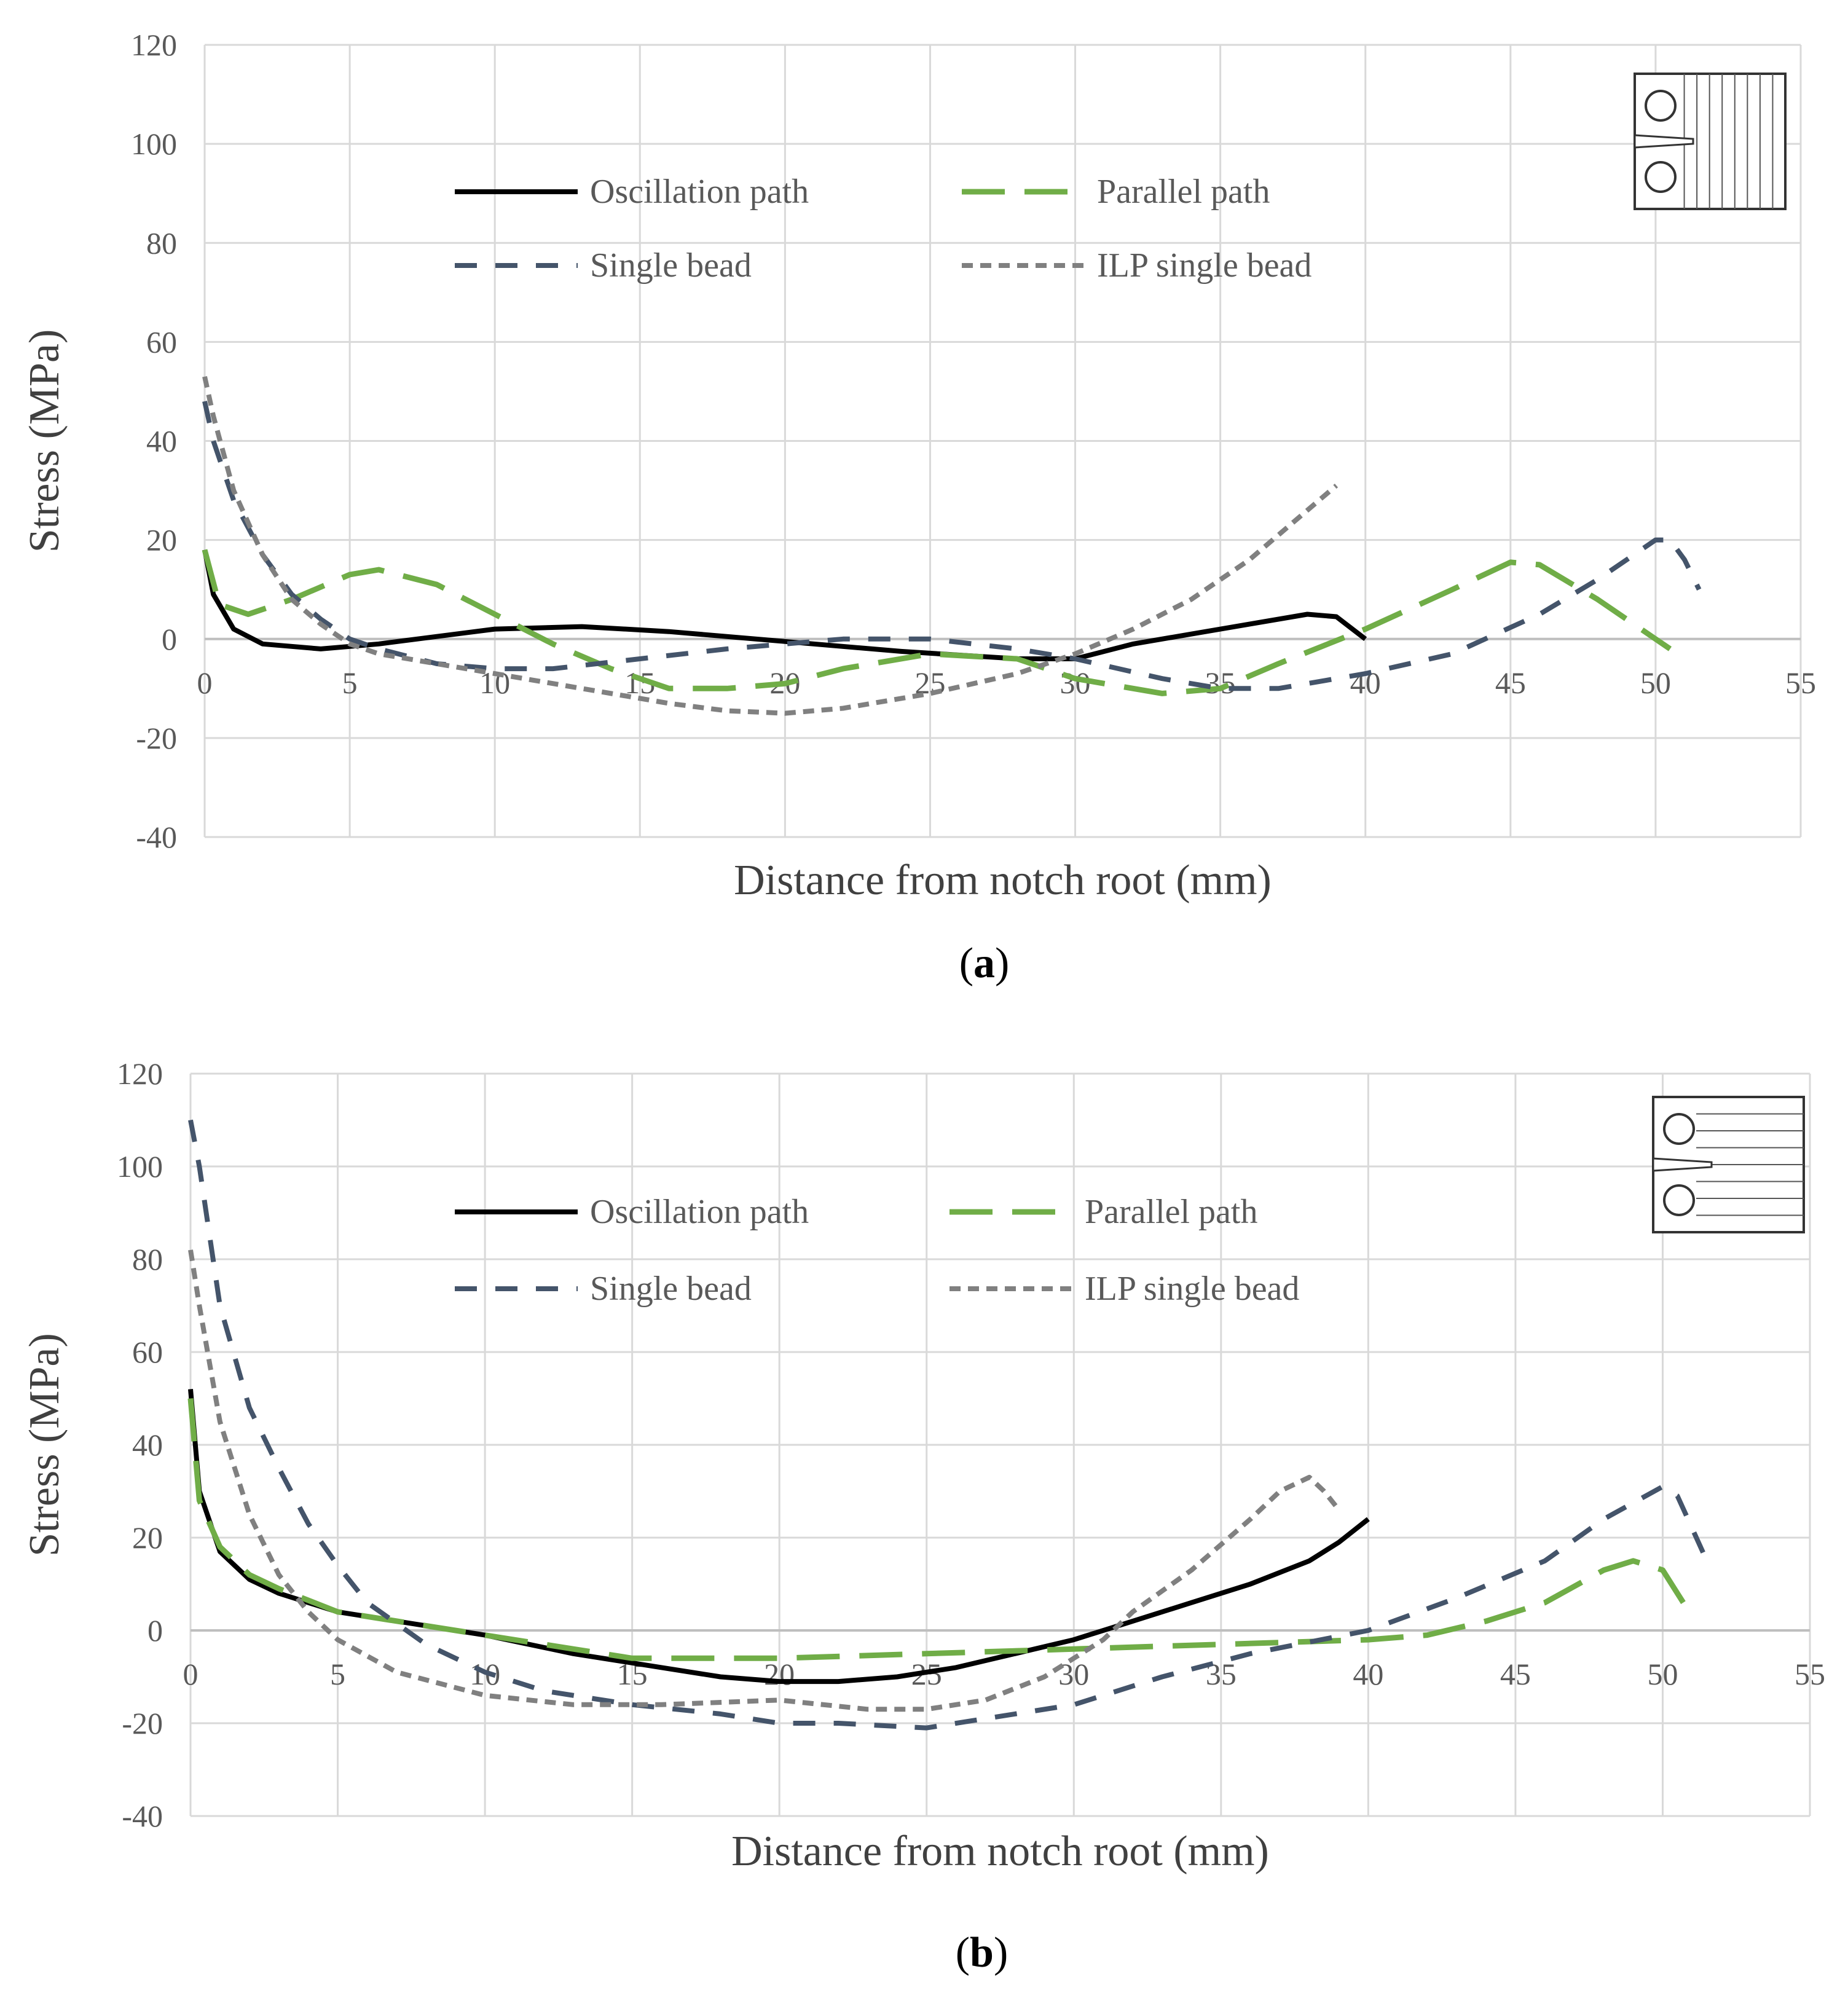  What do you see at coordinates (1220, 683) in the screenshot?
I see `x-tick-label: 35` at bounding box center [1220, 683].